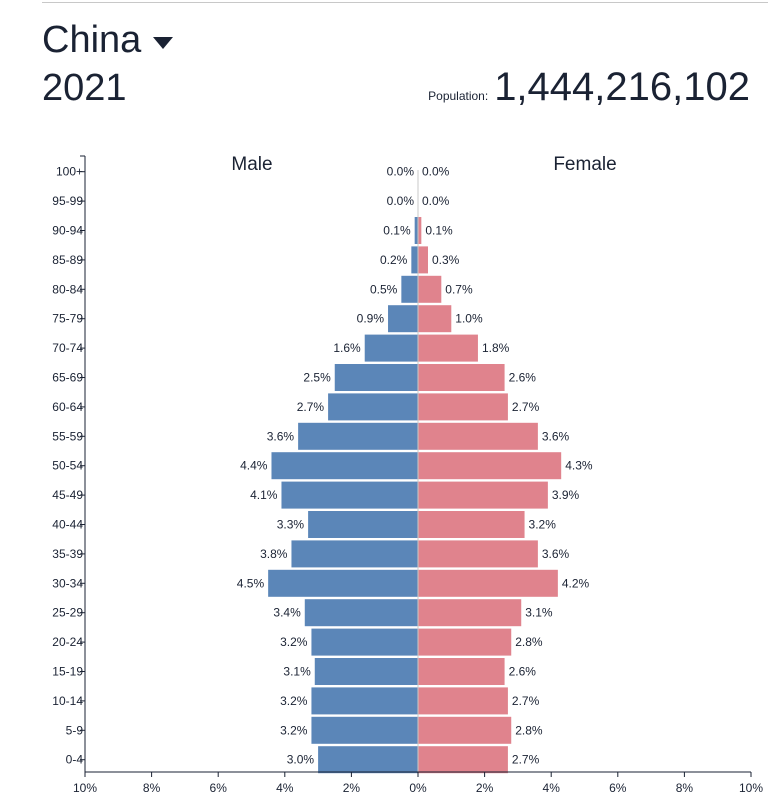  What do you see at coordinates (291, 525) in the screenshot?
I see `male-value-label: 3.3%` at bounding box center [291, 525].